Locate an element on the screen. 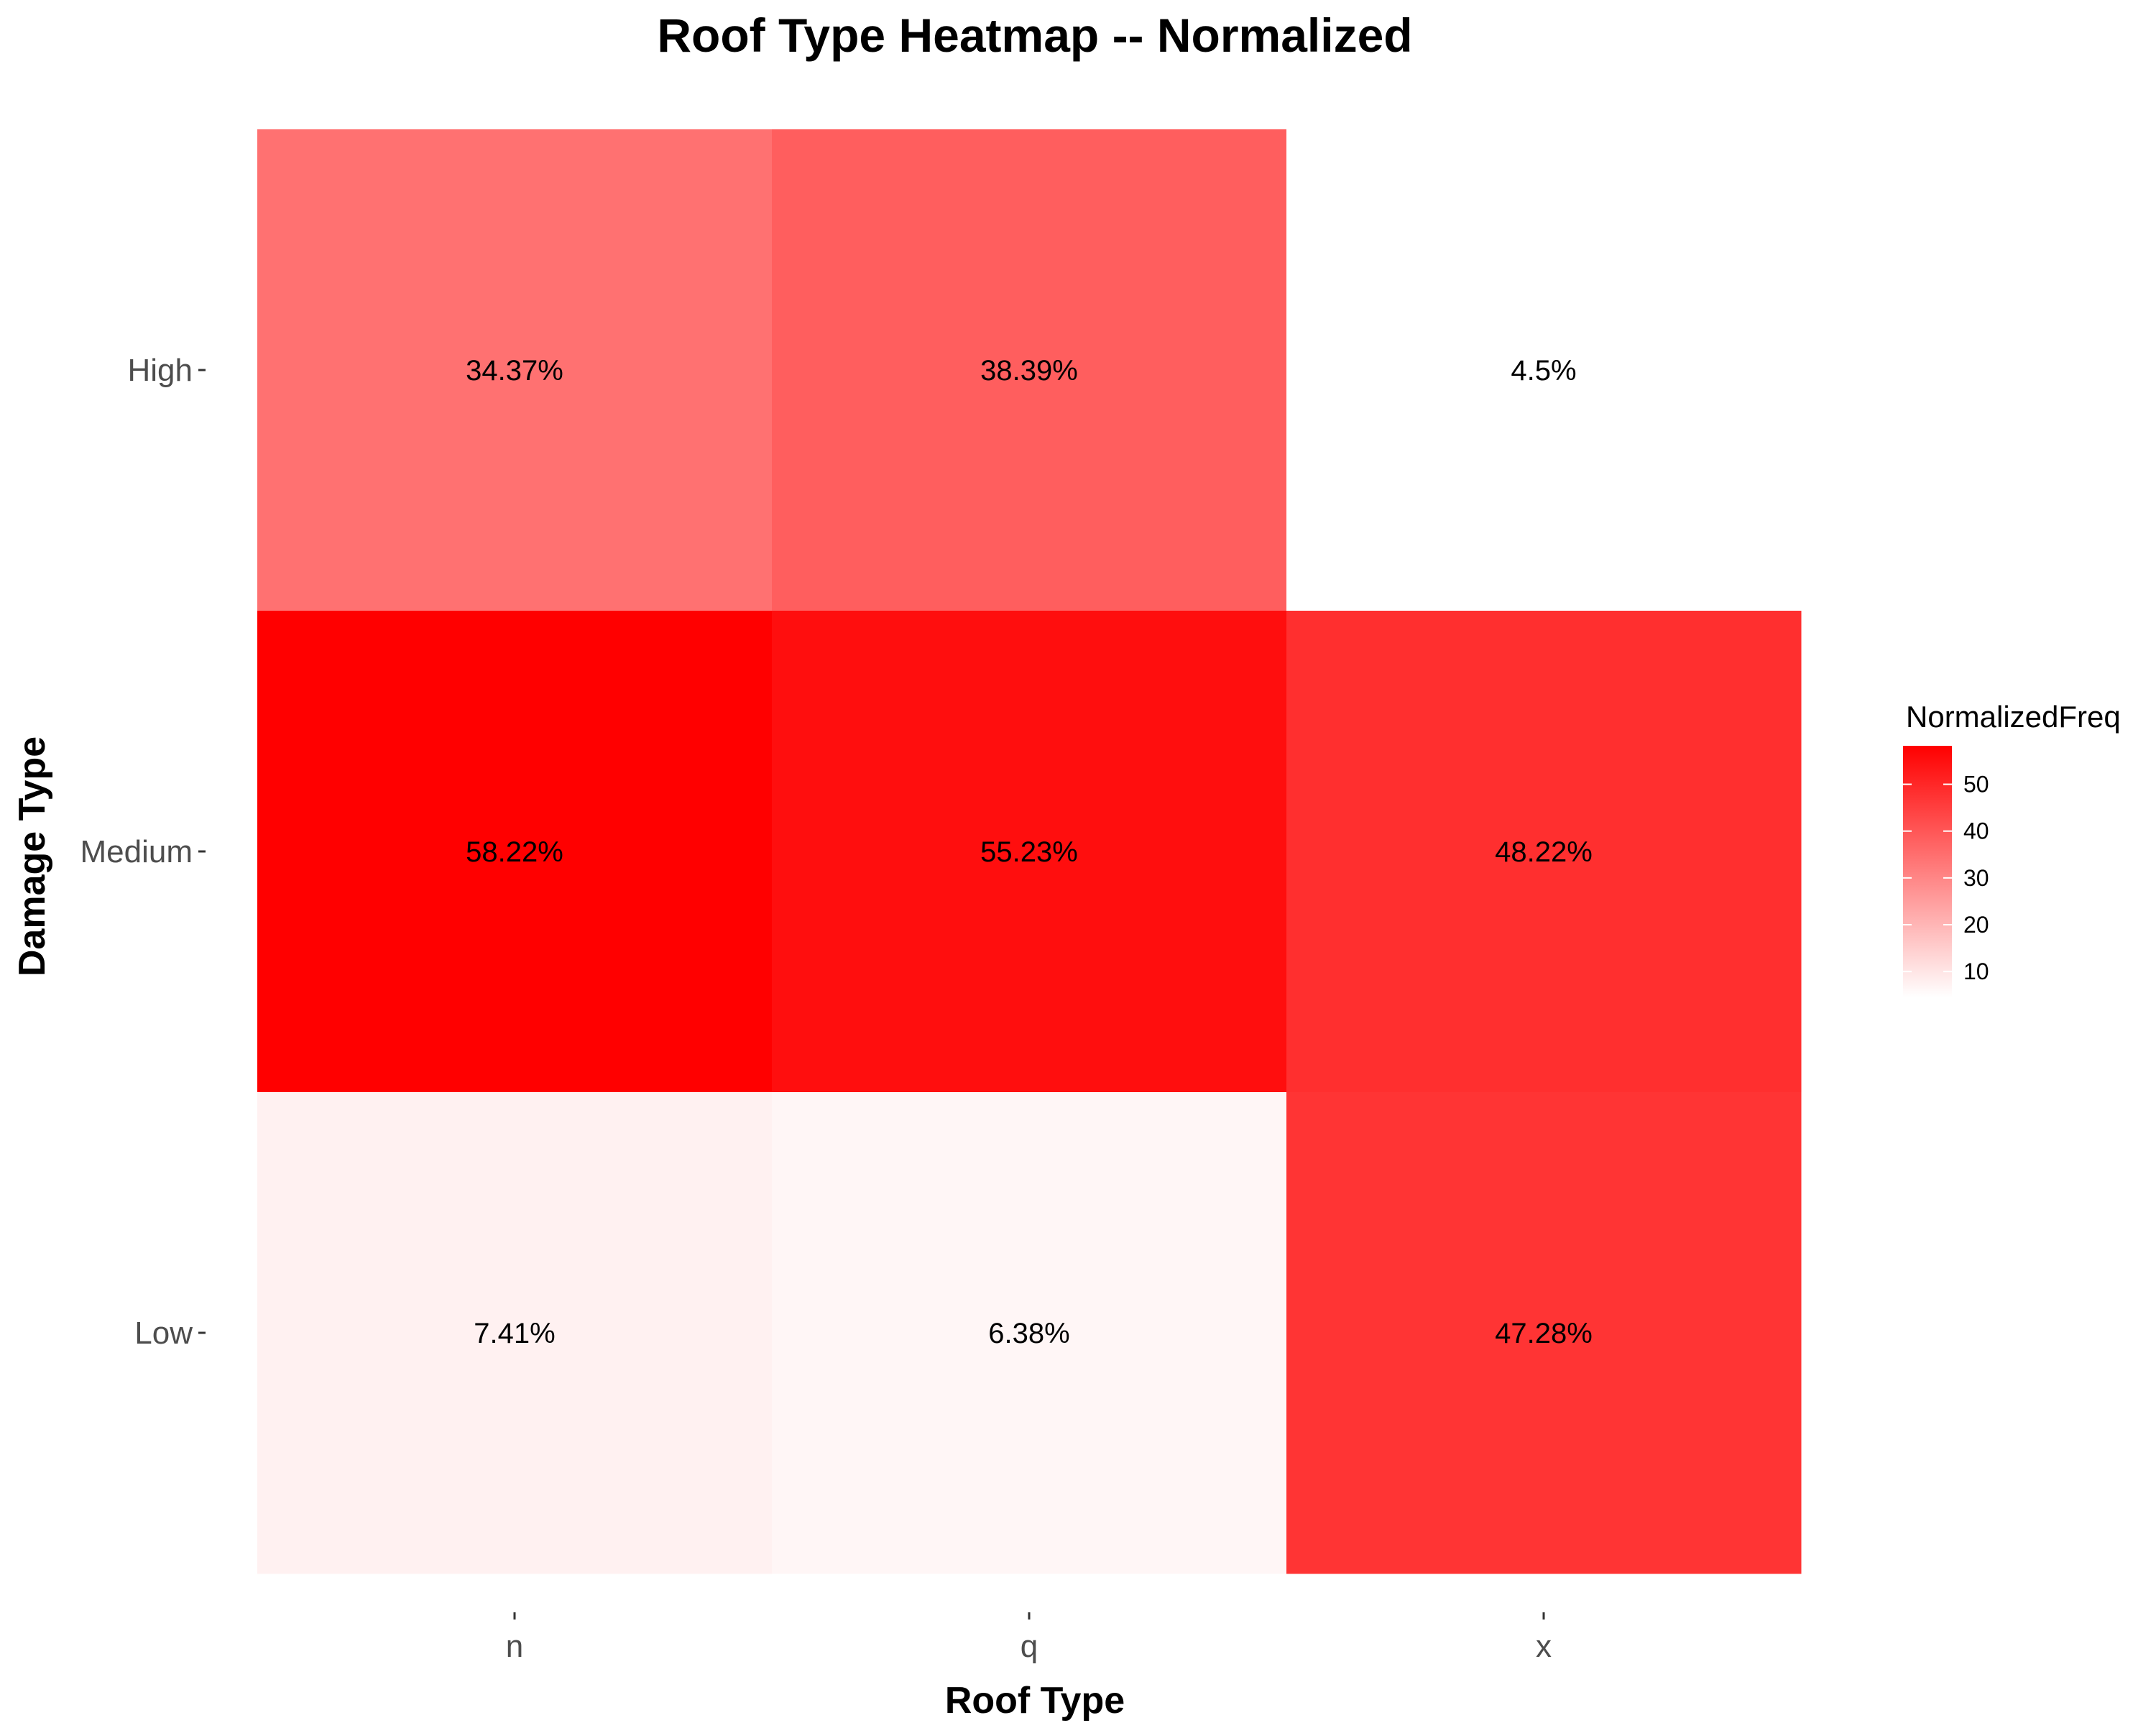  cell-value-label: 6.38% is located at coordinates (1028, 1333).